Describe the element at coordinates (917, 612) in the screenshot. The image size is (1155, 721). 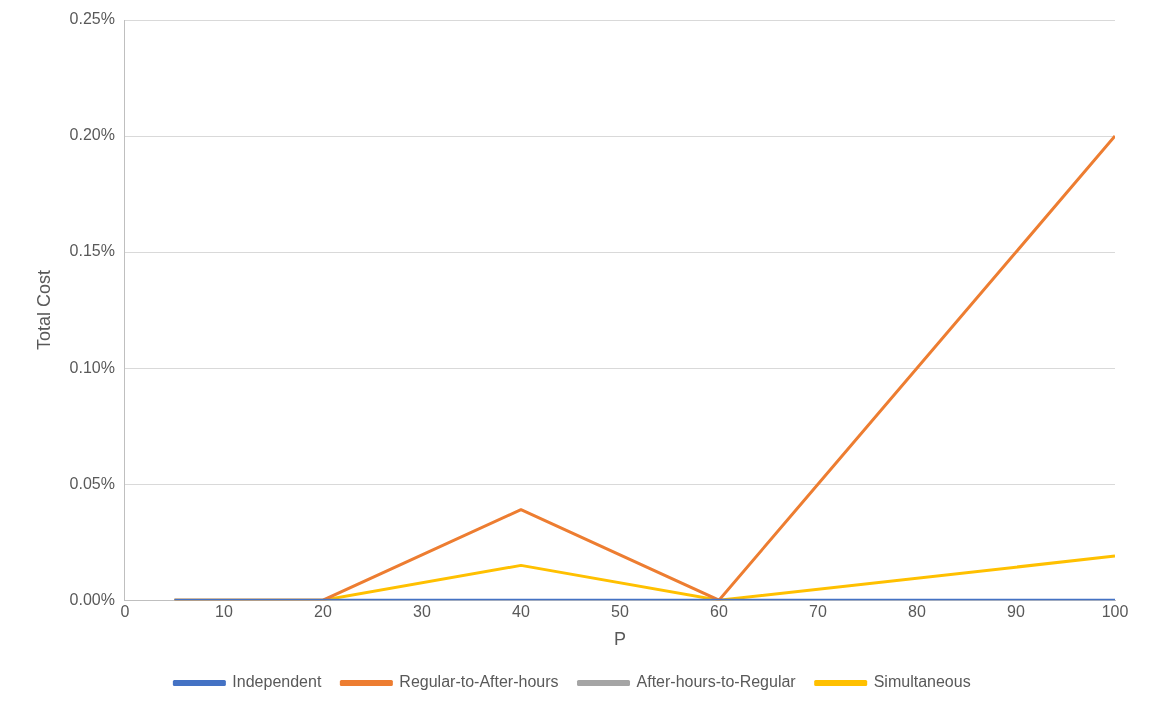
I see `x-tick-label: 80` at that location.